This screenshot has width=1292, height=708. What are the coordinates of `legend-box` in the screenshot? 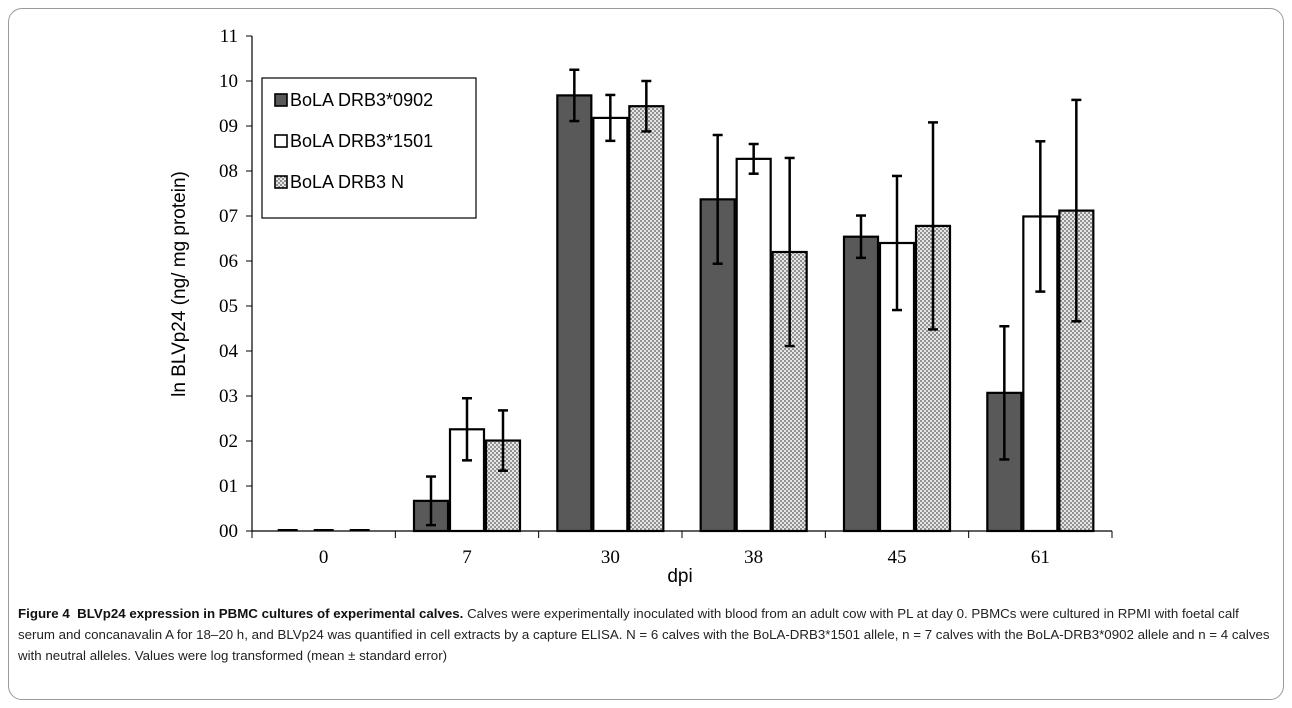 It's located at (369, 148).